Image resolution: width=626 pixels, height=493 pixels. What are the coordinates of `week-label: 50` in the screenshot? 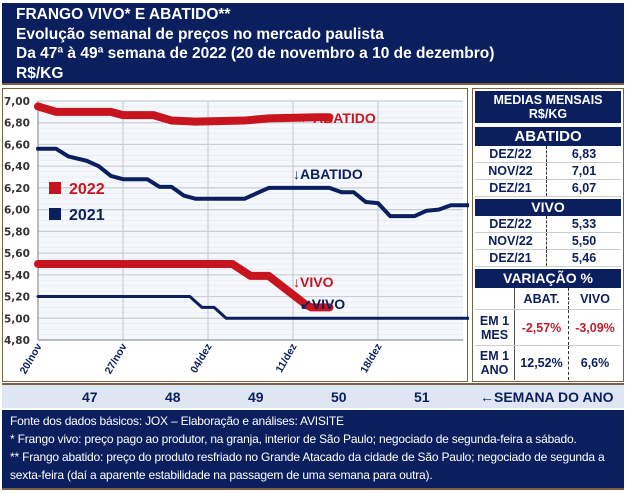 It's located at (339, 397).